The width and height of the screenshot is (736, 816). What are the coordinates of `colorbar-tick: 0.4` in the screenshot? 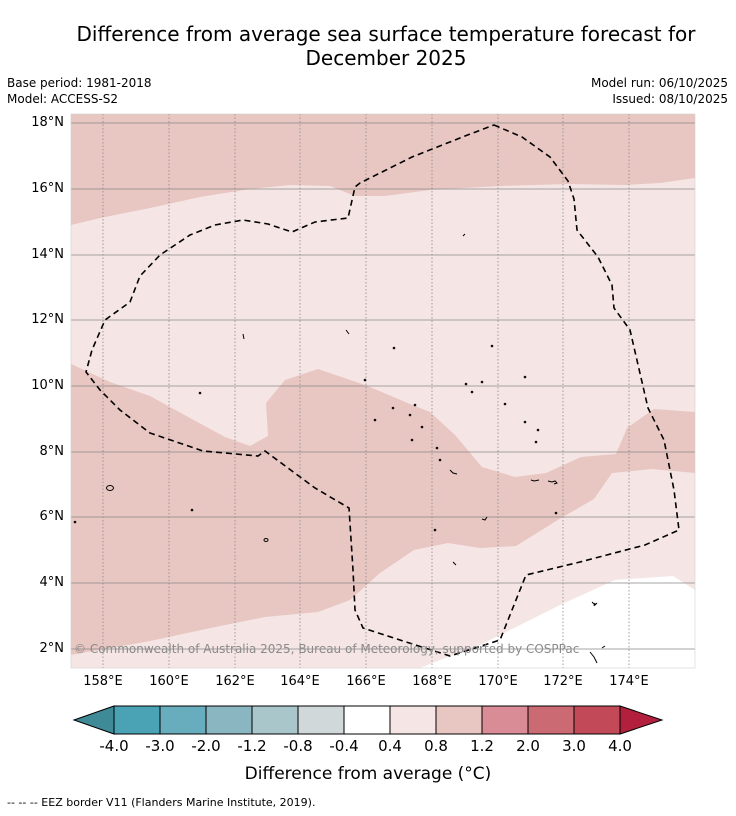 It's located at (390, 746).